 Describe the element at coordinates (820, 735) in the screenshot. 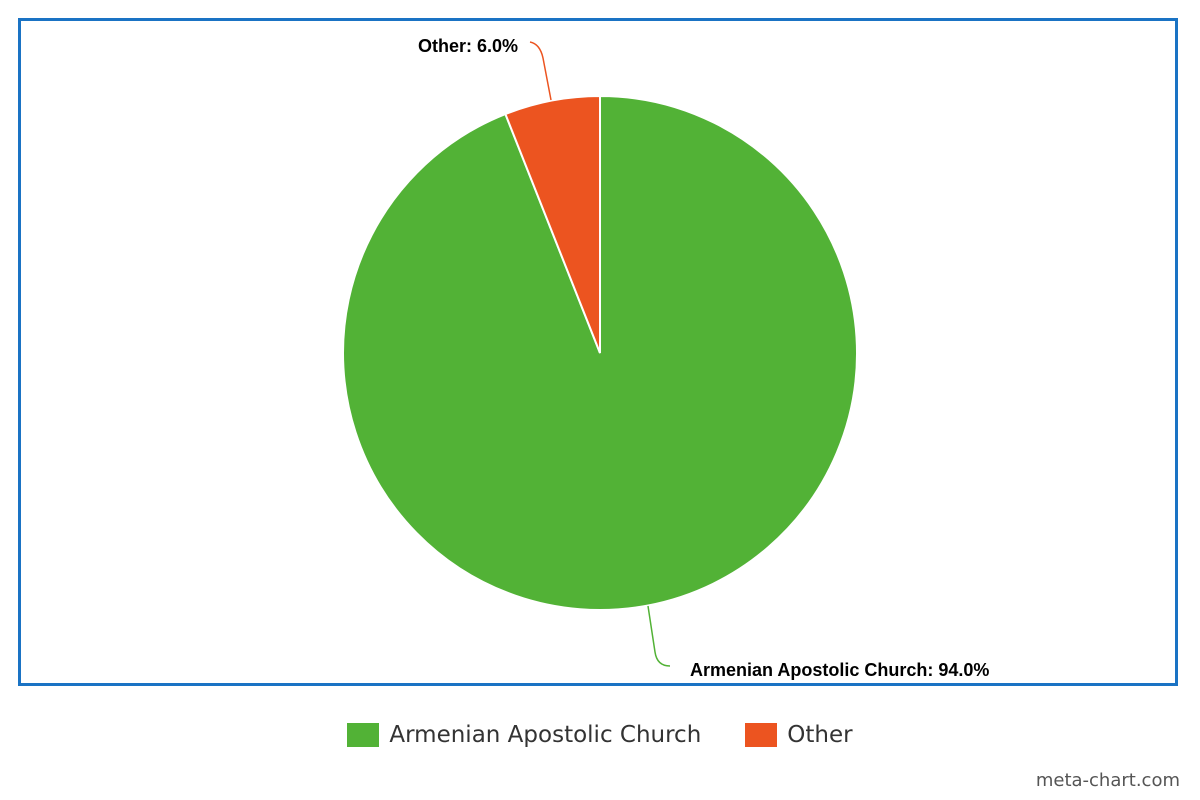

I see `legend-label-other: Other` at that location.